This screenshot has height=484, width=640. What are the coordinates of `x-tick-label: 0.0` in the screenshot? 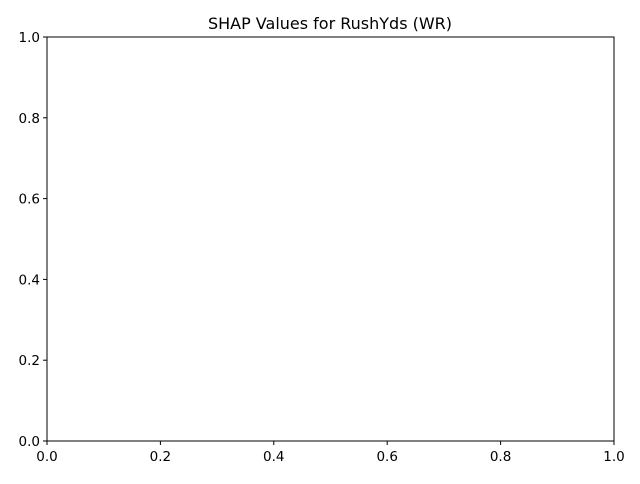 It's located at (46, 457).